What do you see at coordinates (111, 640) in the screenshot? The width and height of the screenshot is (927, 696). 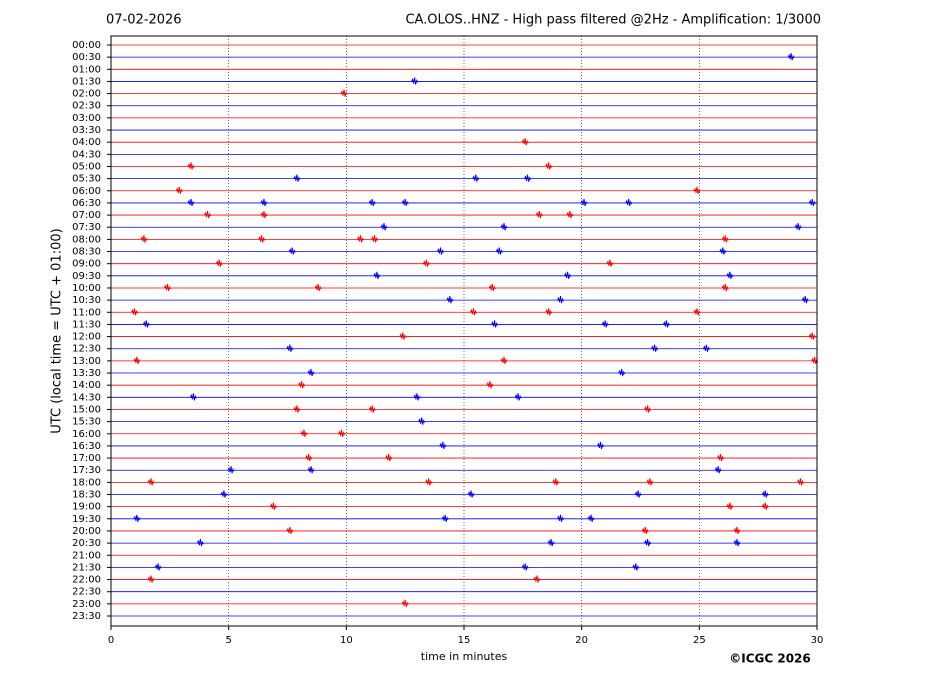 I see `x-tick-label: 0` at bounding box center [111, 640].